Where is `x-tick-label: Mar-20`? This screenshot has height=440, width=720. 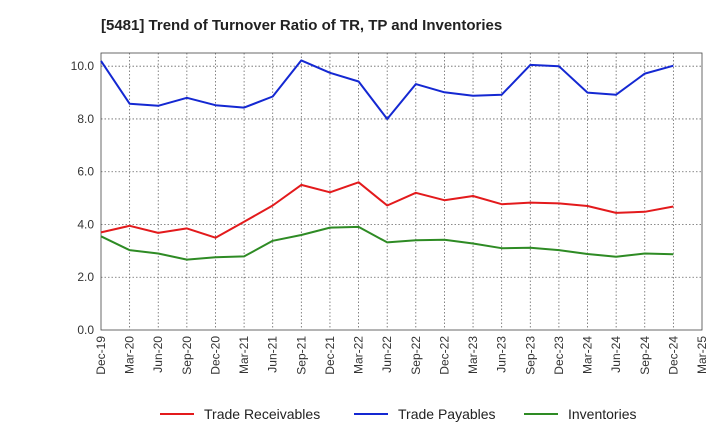
x-tick-label: Mar-20 is located at coordinates (130, 355).